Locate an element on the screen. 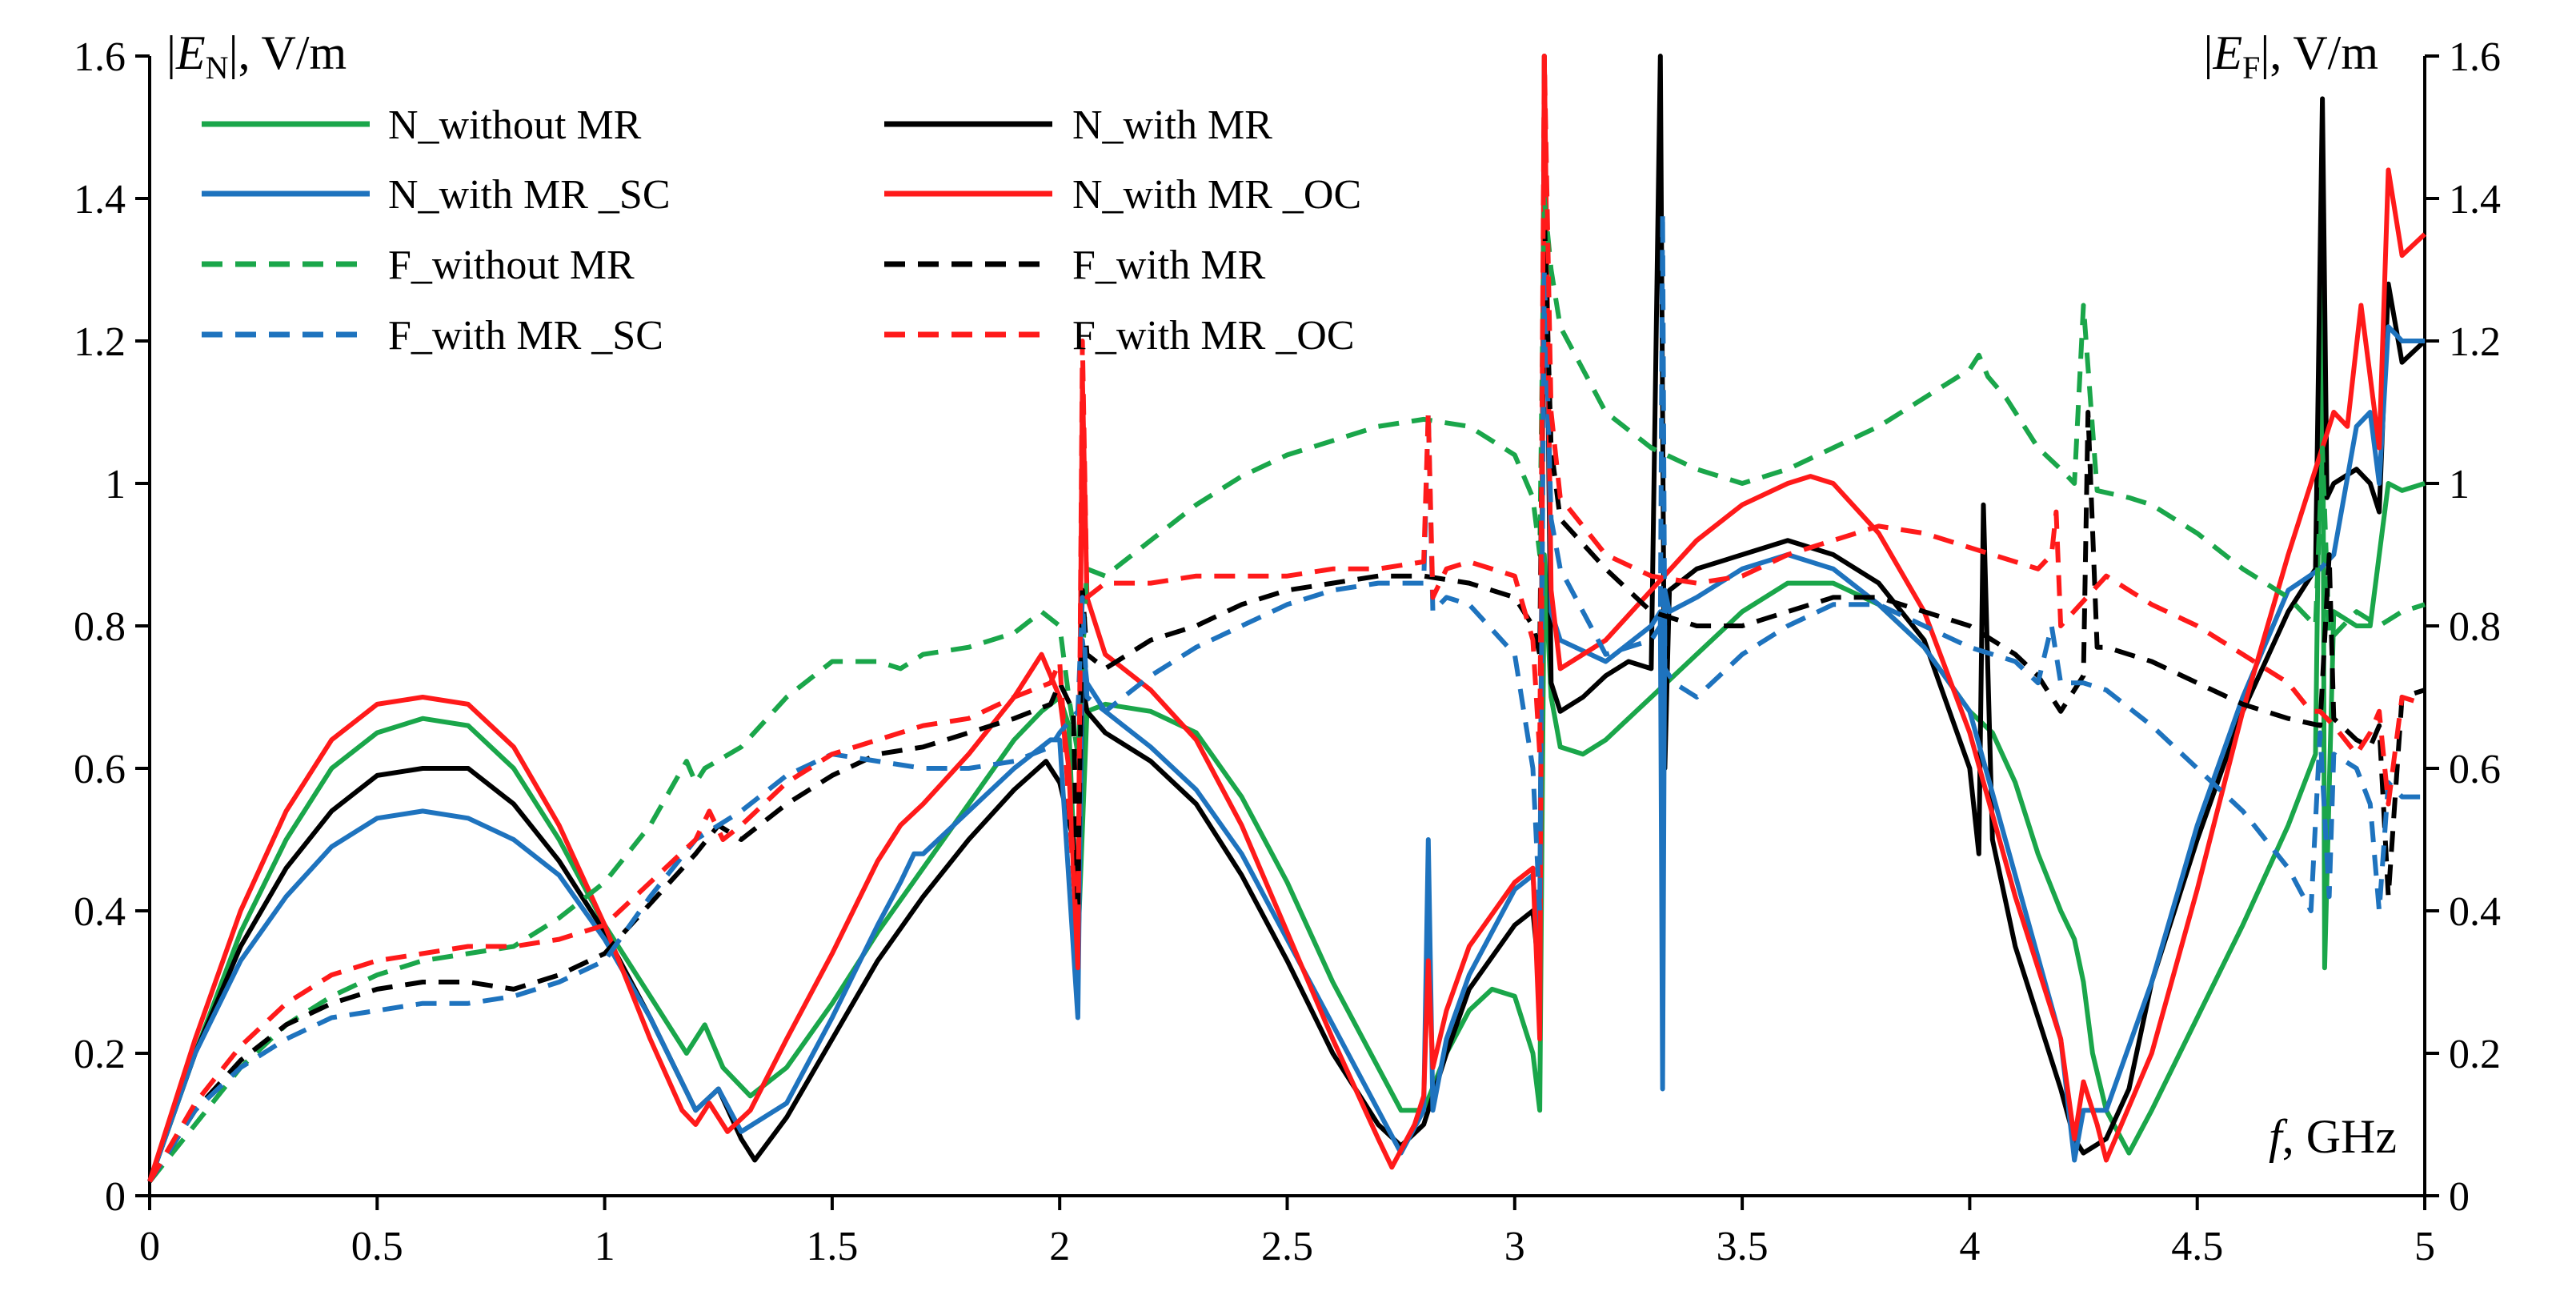 This screenshot has width=2576, height=1307. y-left-title-unit: |, V/m is located at coordinates (288, 52).